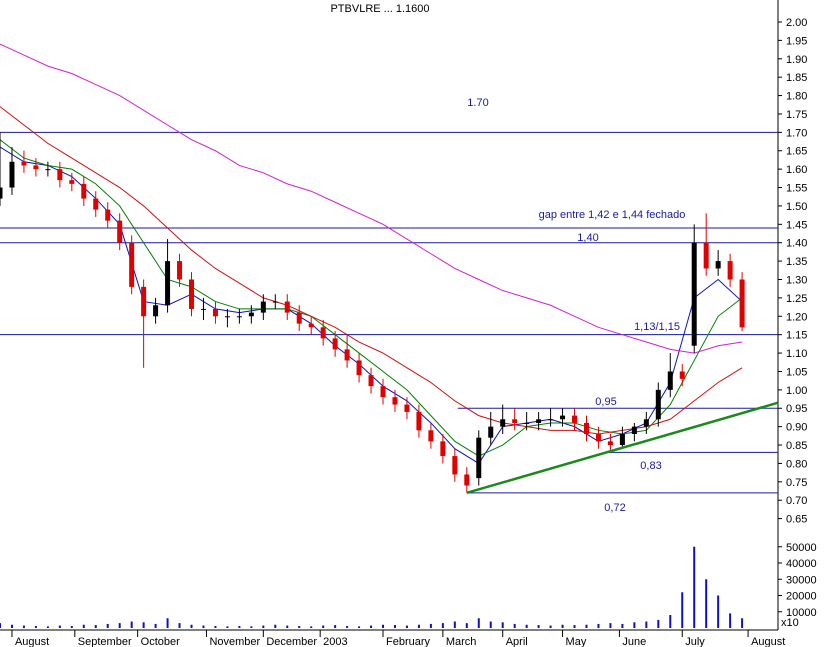  Describe the element at coordinates (32, 641) in the screenshot. I see `x-tick-label: August` at that location.